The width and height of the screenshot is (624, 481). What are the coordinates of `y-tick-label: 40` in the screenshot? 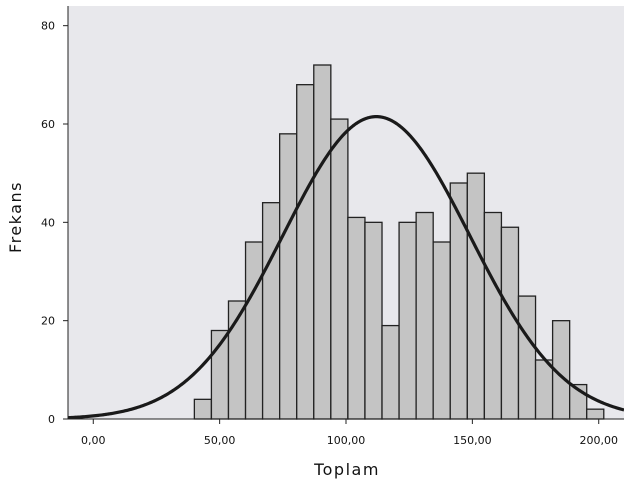 It's located at (48, 222).